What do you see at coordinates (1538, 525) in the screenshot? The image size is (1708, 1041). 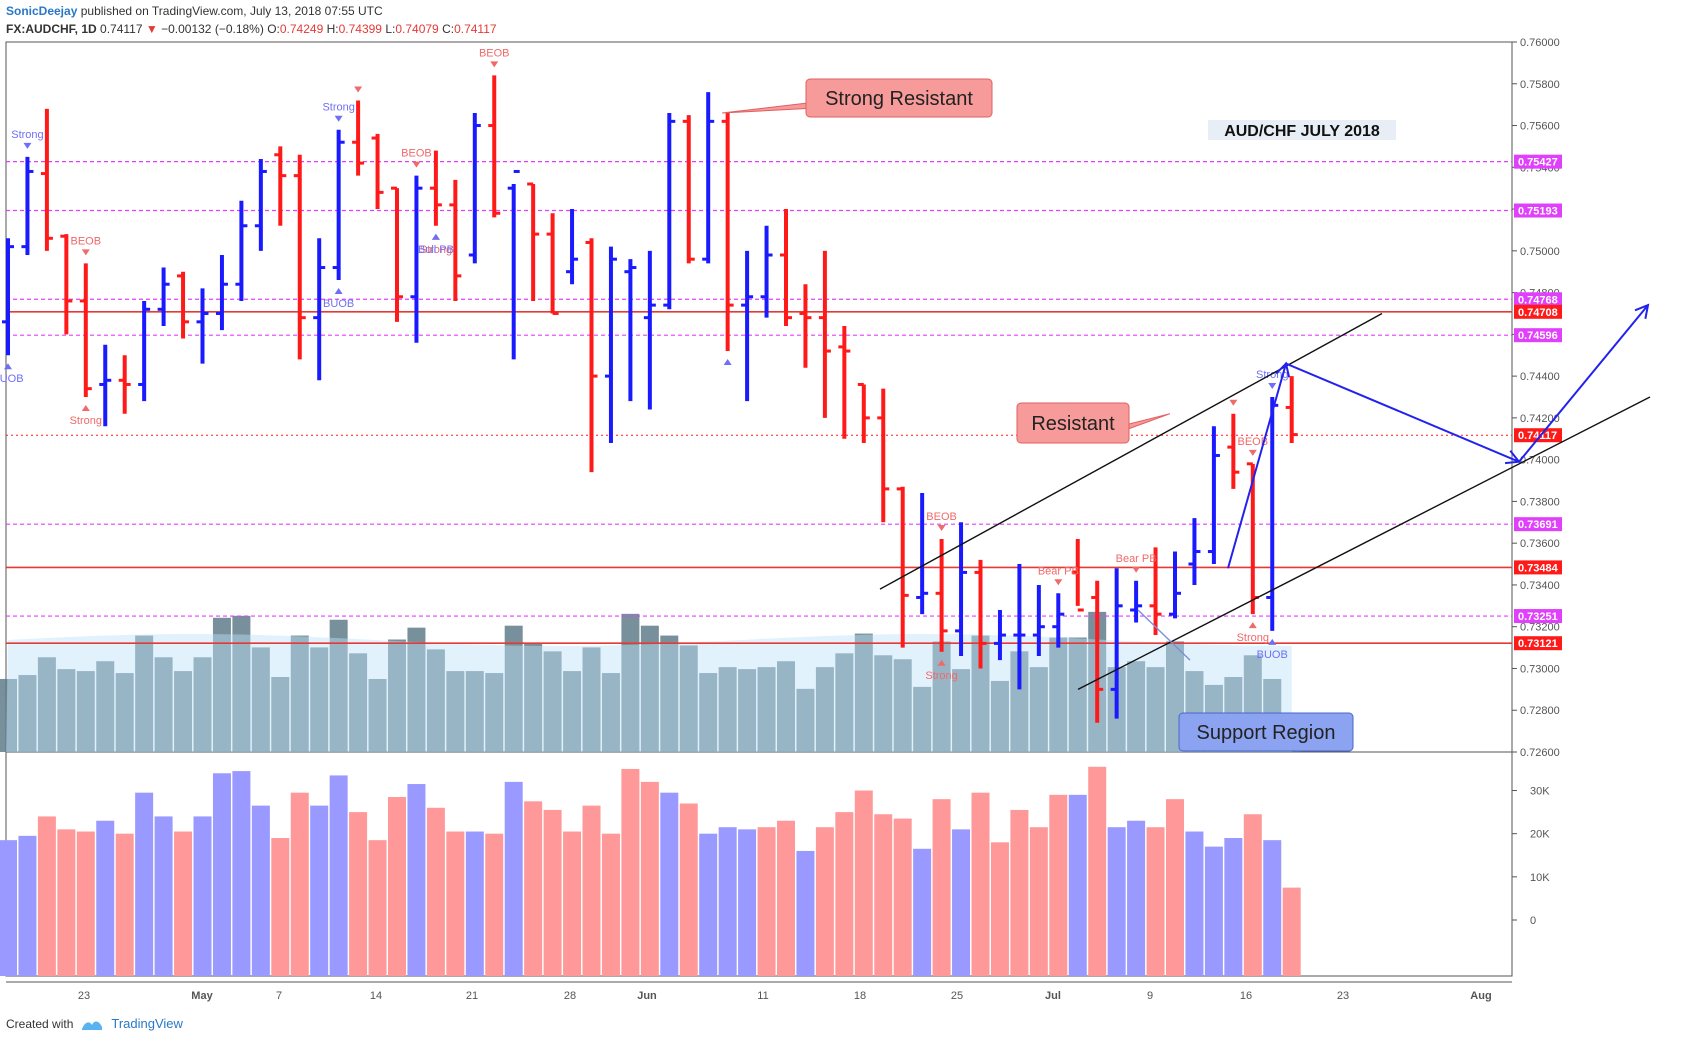 I see `price-level-label: 0.73691` at bounding box center [1538, 525].